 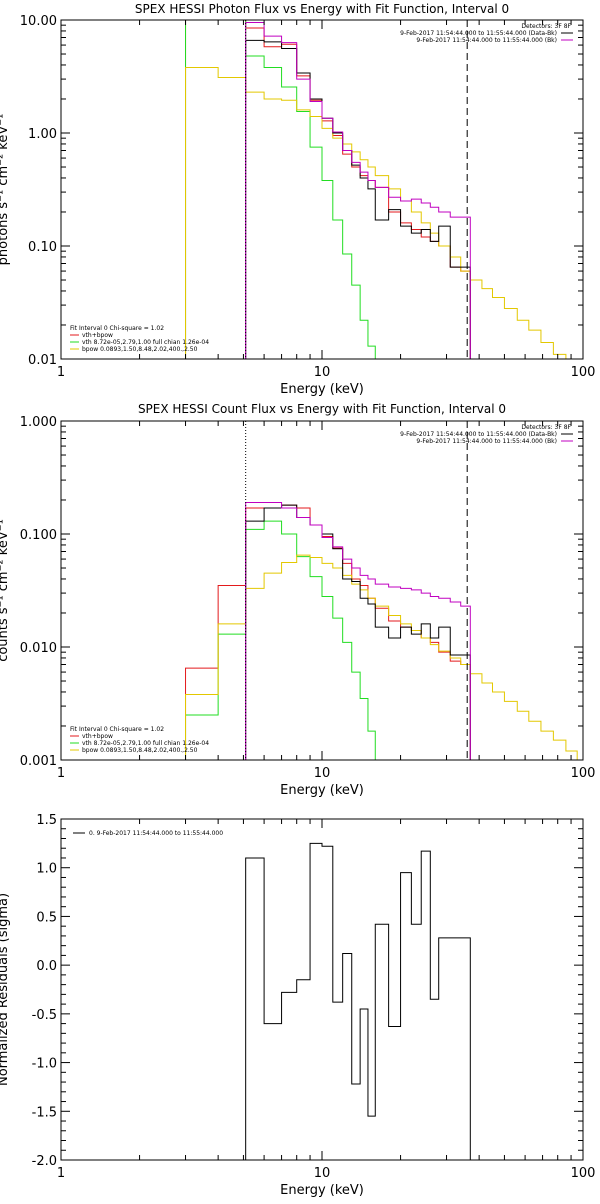 I want to click on y-tick-label: 0.01, so click(x=42, y=360).